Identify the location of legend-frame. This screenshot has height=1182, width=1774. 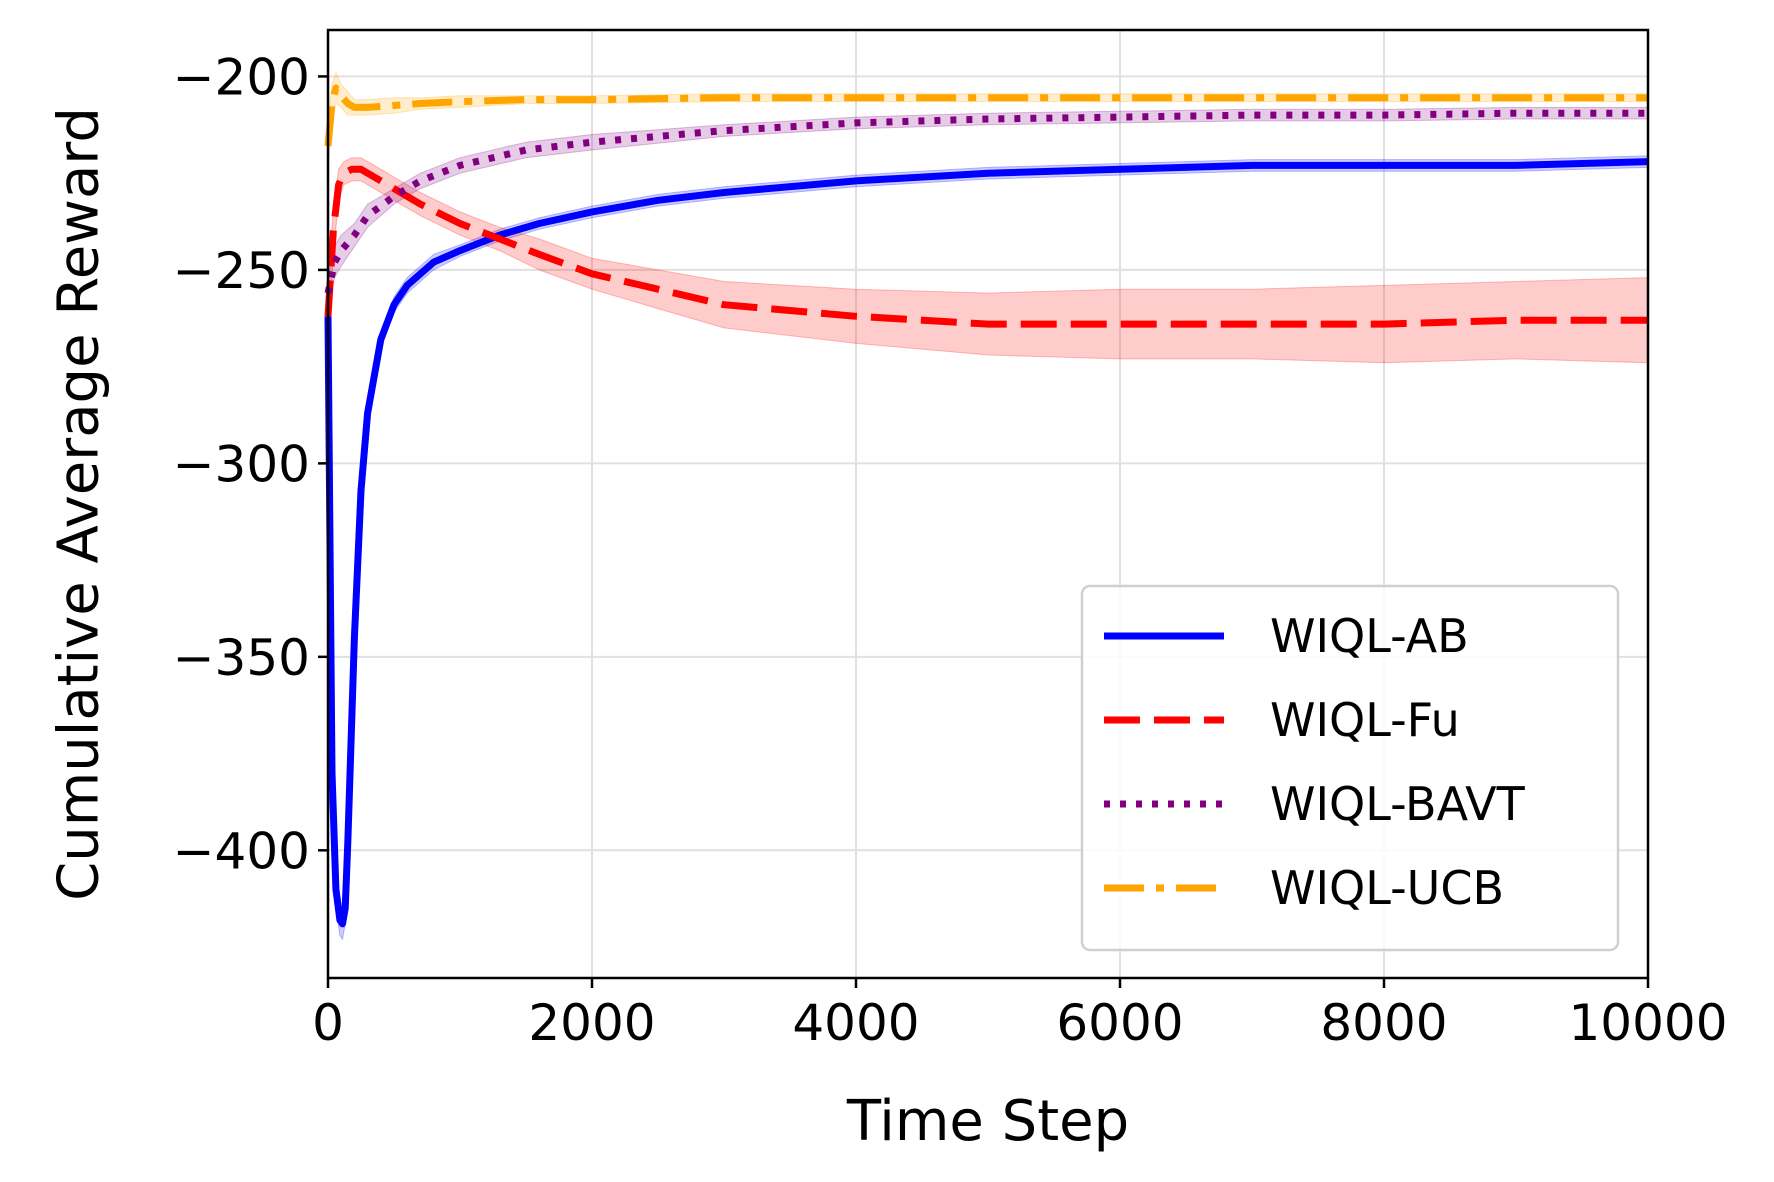
(1350, 768).